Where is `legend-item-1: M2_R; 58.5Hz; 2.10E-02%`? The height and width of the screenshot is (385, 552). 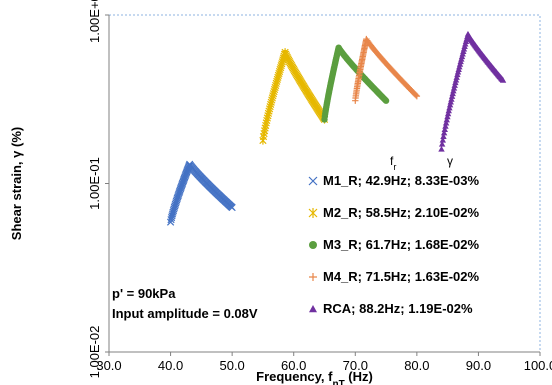
legend-item-1: M2_R; 58.5Hz; 2.10E-02% is located at coordinates (394, 212).